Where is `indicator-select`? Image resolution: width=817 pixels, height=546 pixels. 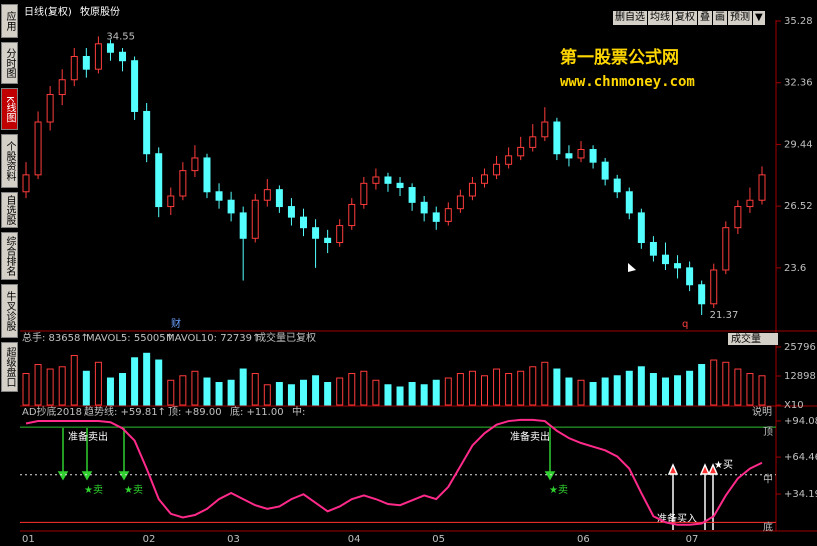 indicator-select is located at coordinates (753, 339).